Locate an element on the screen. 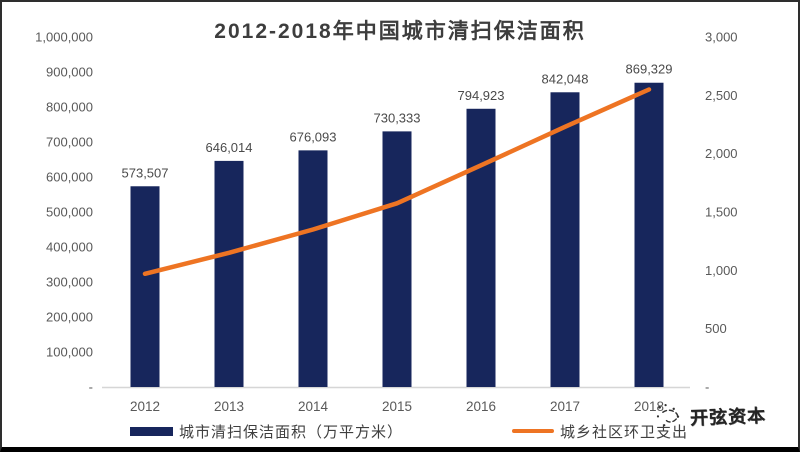  bar-value-label-2013: 646,014 is located at coordinates (229, 147).